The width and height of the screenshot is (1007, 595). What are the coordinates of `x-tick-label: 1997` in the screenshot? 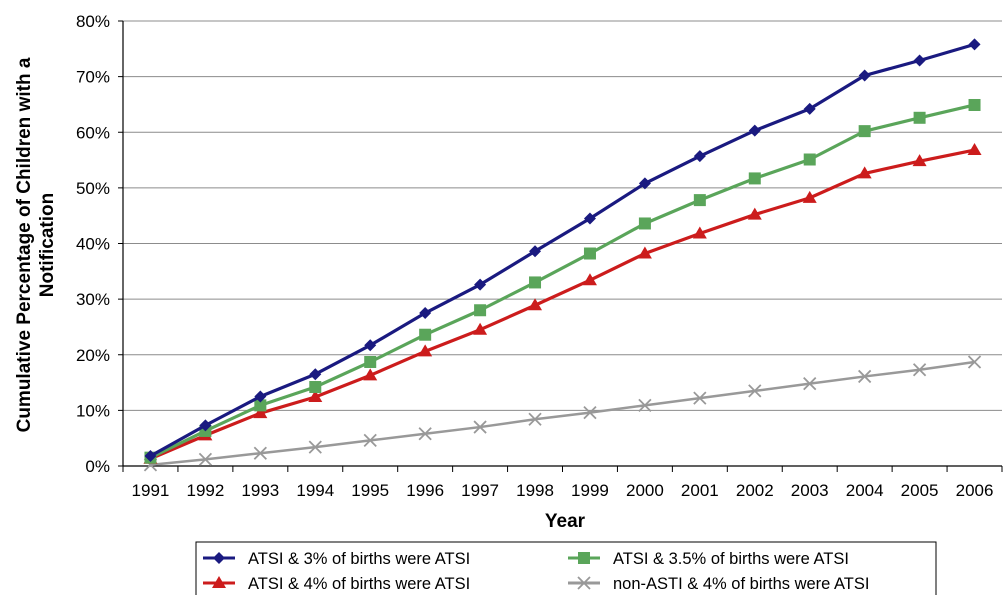 It's located at (480, 490).